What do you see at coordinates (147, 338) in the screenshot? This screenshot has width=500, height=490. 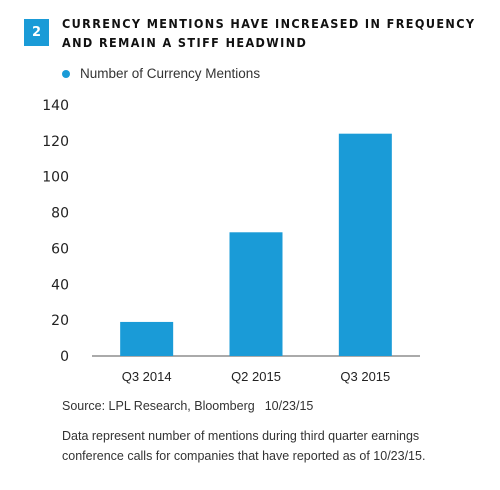 I see `bar-q3-2014` at bounding box center [147, 338].